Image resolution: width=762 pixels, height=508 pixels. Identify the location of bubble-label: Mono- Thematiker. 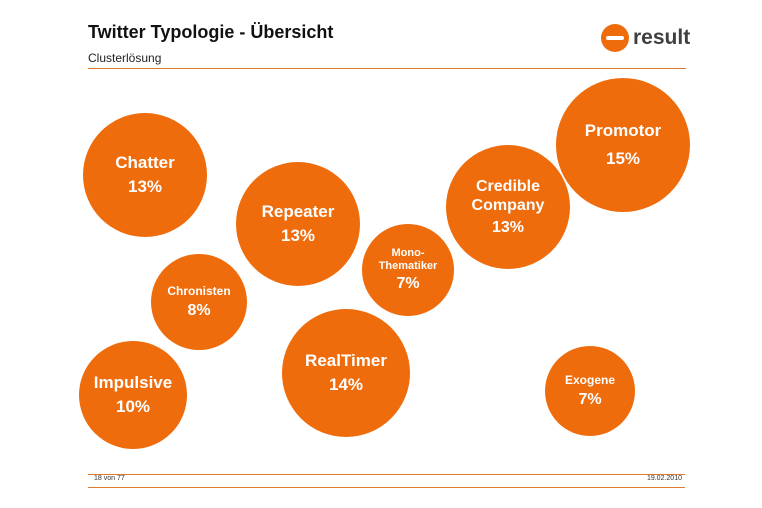
(408, 259).